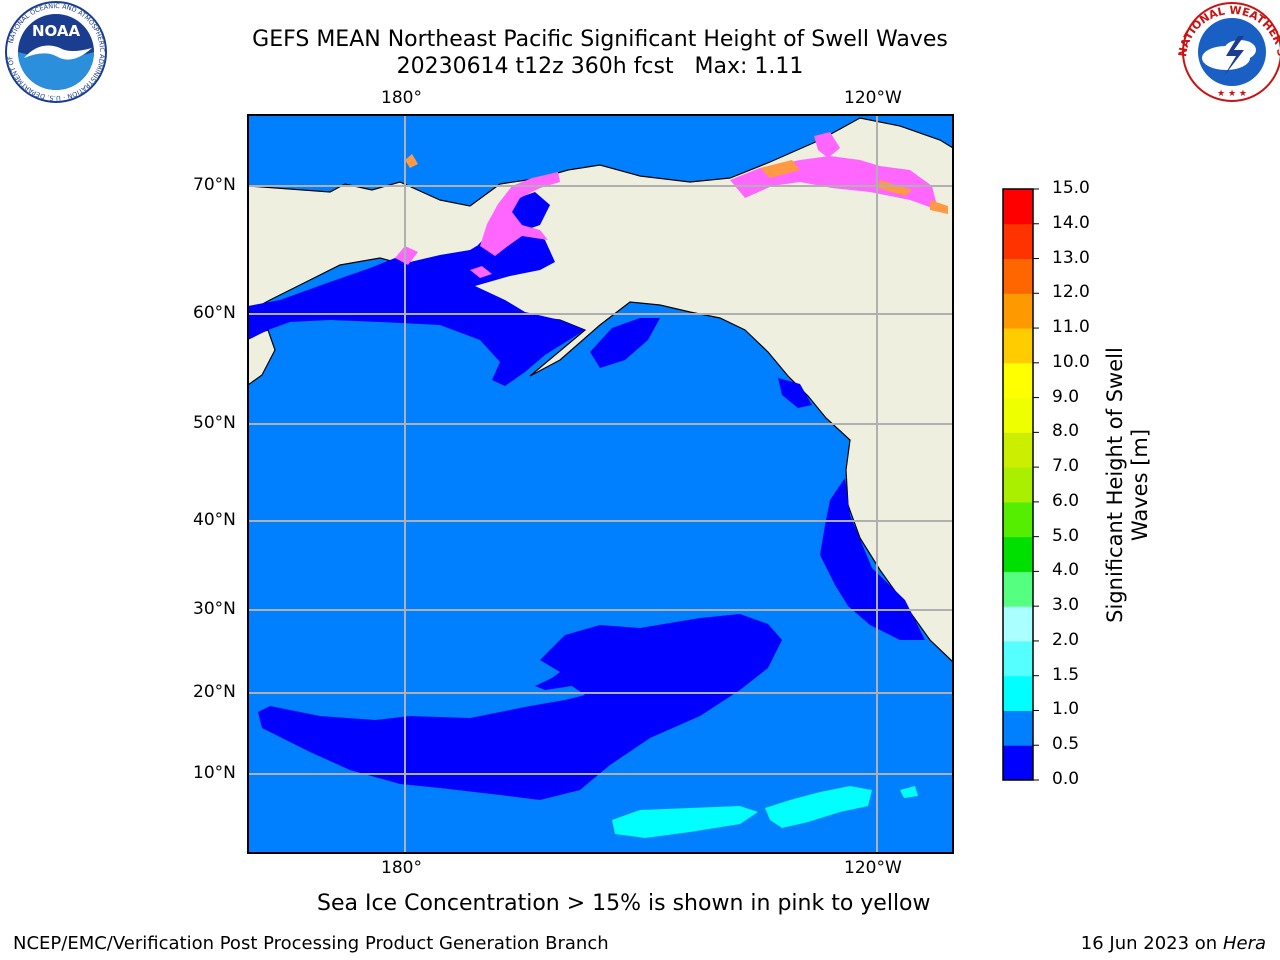 This screenshot has height=960, width=1280. I want to click on colorbar-tick-label: 12.0, so click(1071, 292).